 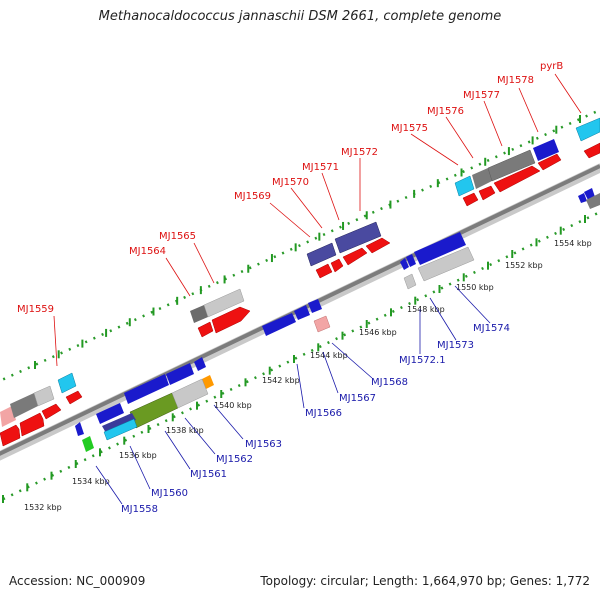 What do you see at coordinates (263, 444) in the screenshot?
I see `gene-label: MJ1563` at bounding box center [263, 444].